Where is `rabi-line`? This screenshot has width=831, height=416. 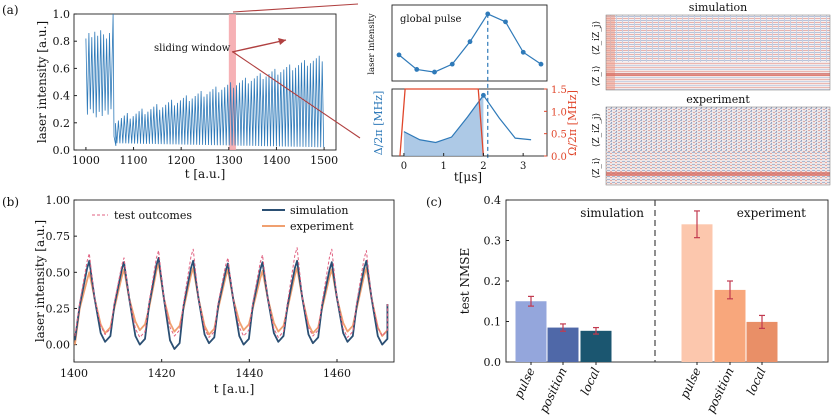
rabi-line is located at coordinates (442, 122).